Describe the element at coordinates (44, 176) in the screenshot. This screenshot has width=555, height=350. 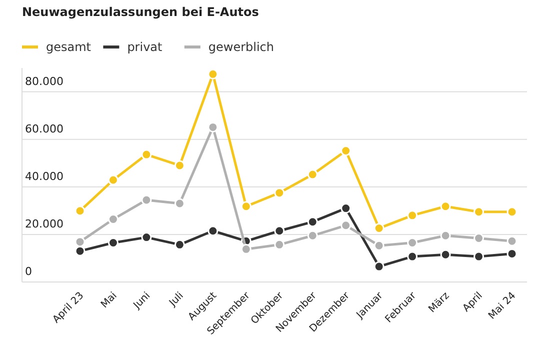
I see `y-tick-label: 40.000` at that location.